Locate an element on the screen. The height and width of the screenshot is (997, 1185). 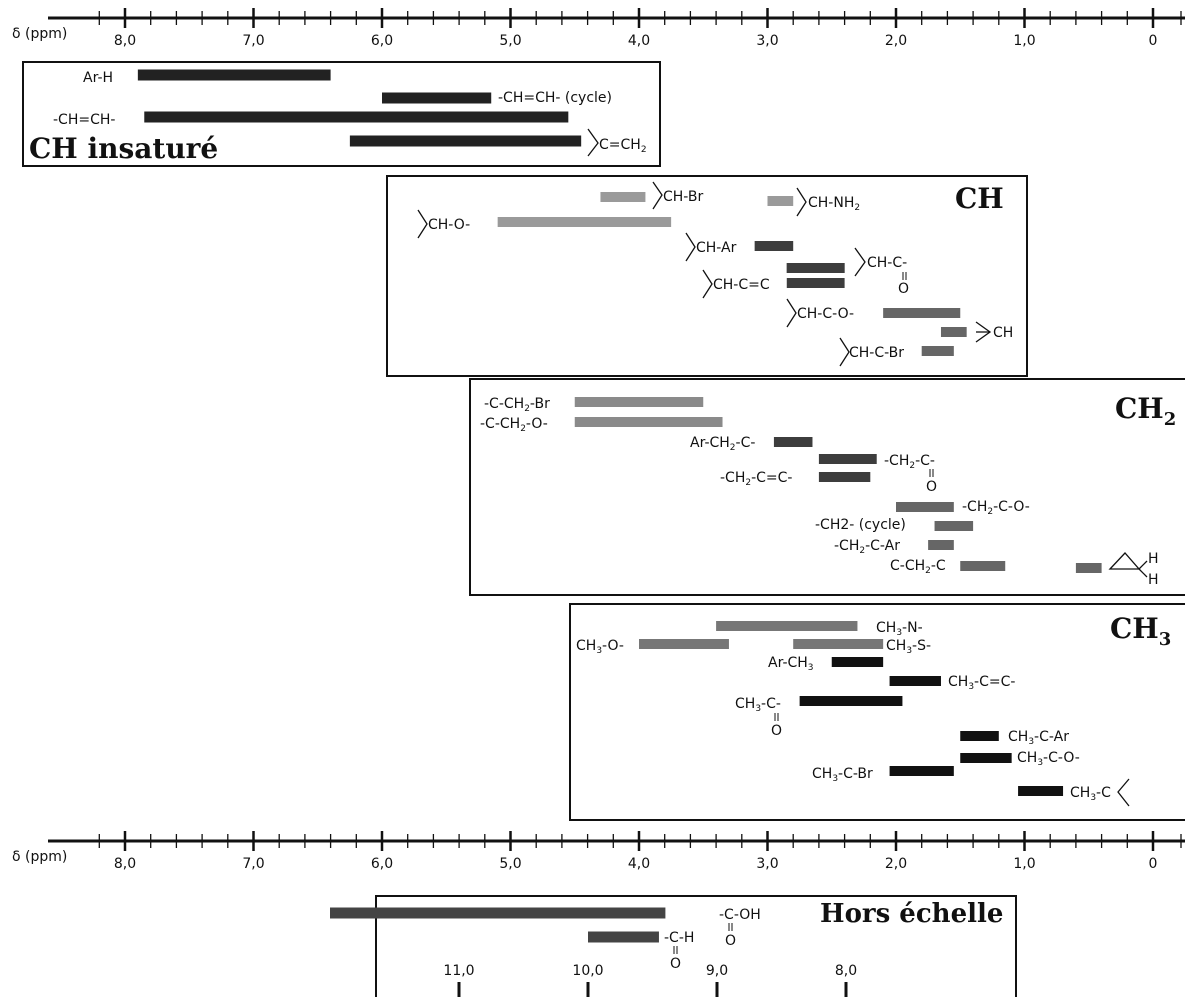
axis-bottom: δ (ppm) 8,0 7,0 6,0 5,0 4,0 3,0 2,0 1,0 0 is located at coordinates (598, 851).